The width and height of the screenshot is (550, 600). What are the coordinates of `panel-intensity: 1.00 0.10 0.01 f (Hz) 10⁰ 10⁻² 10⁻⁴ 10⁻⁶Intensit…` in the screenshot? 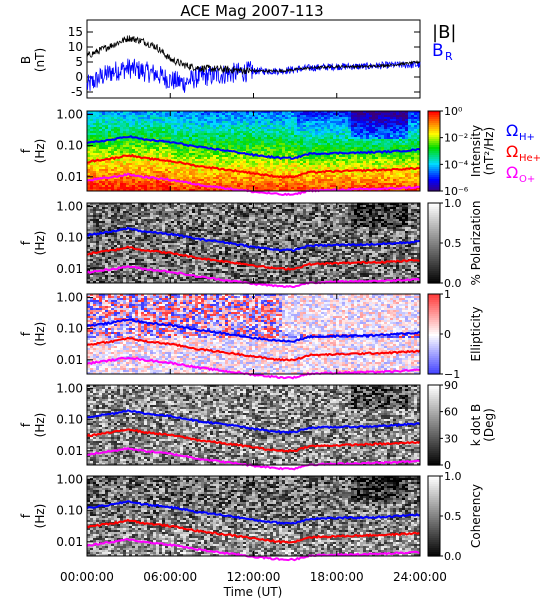 It's located at (257, 151).